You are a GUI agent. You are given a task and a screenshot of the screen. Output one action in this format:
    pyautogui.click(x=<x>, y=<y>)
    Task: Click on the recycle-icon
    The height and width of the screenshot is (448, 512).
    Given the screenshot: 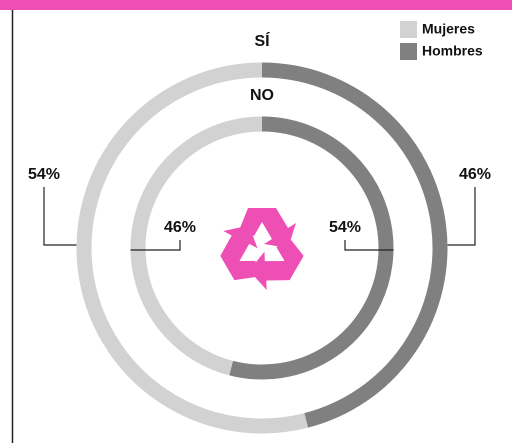 What is the action you would take?
    pyautogui.click(x=259, y=253)
    